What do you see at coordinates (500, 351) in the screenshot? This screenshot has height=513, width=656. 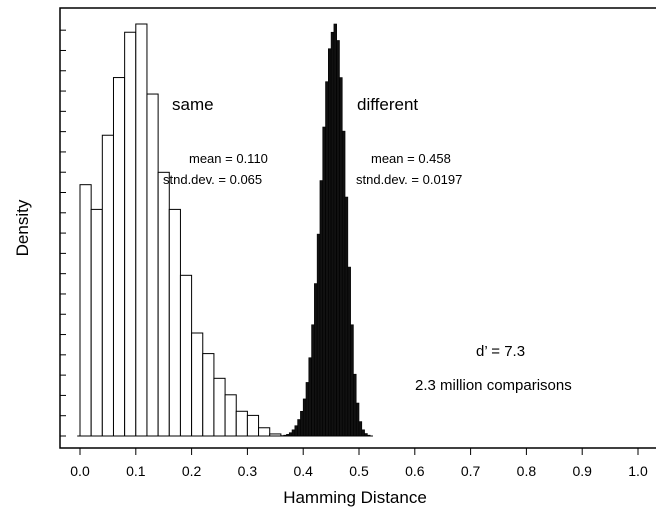 I see `dprime-text: d’ = 7.3` at bounding box center [500, 351].